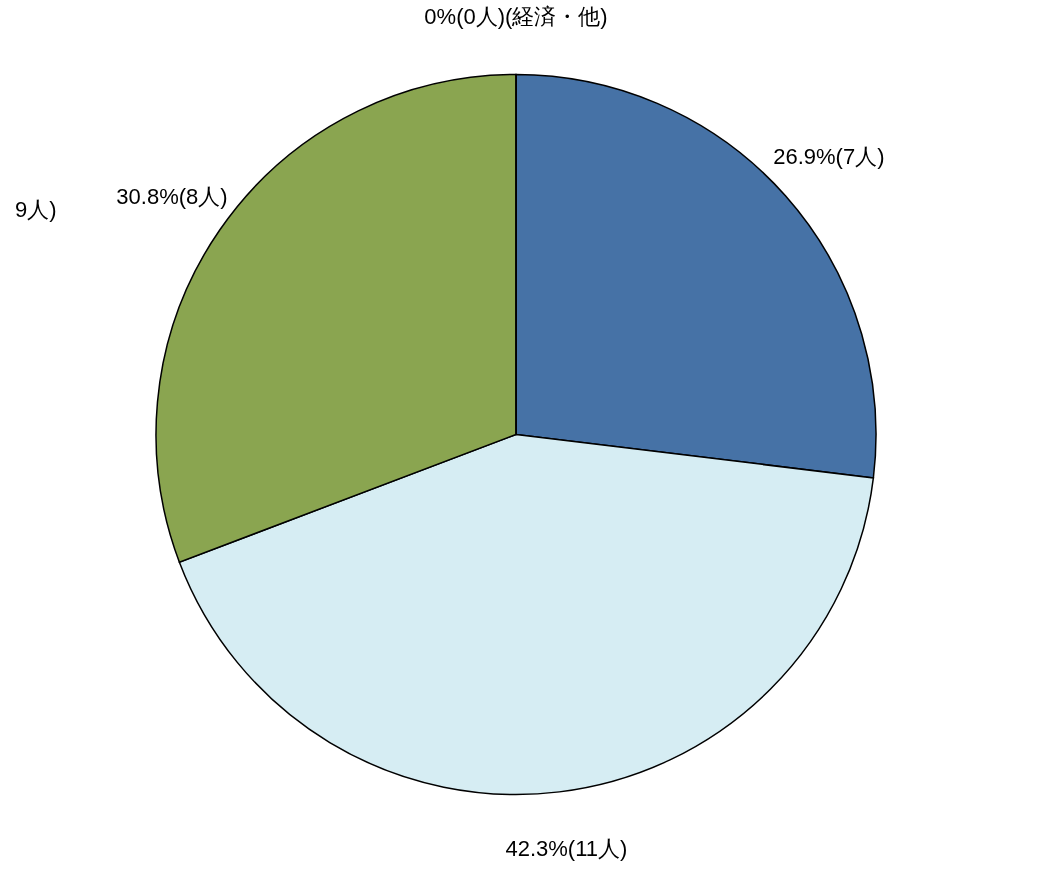  I want to click on text: 0%(0人)(経済・他), so click(516, 16).